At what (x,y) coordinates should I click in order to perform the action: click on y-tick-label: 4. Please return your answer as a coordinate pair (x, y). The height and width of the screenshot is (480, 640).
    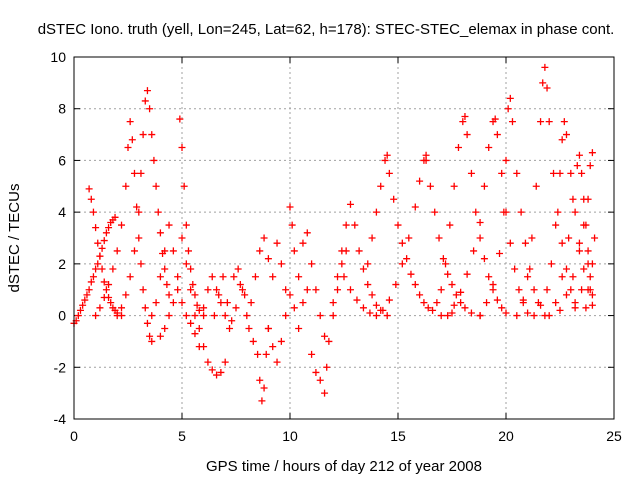
    Looking at the image, I should click on (62, 212).